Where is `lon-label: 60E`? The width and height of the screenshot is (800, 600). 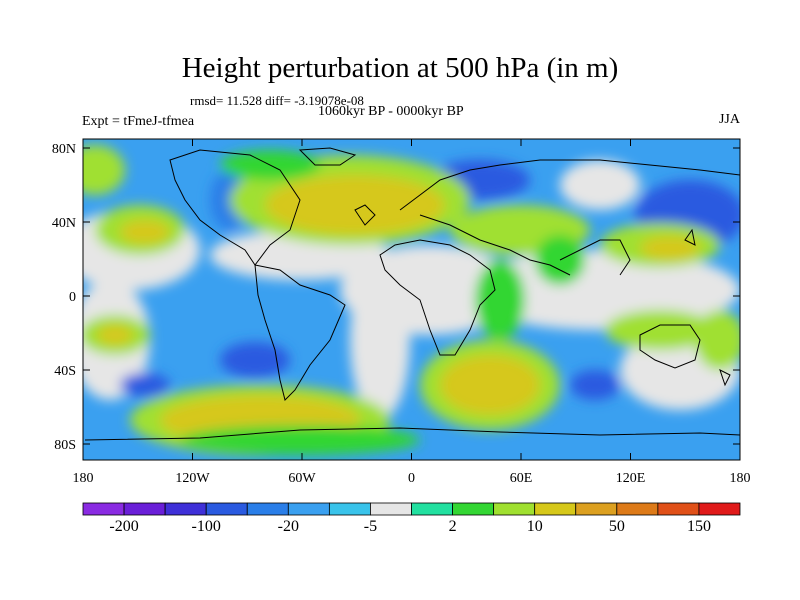
lon-label: 60E is located at coordinates (521, 478).